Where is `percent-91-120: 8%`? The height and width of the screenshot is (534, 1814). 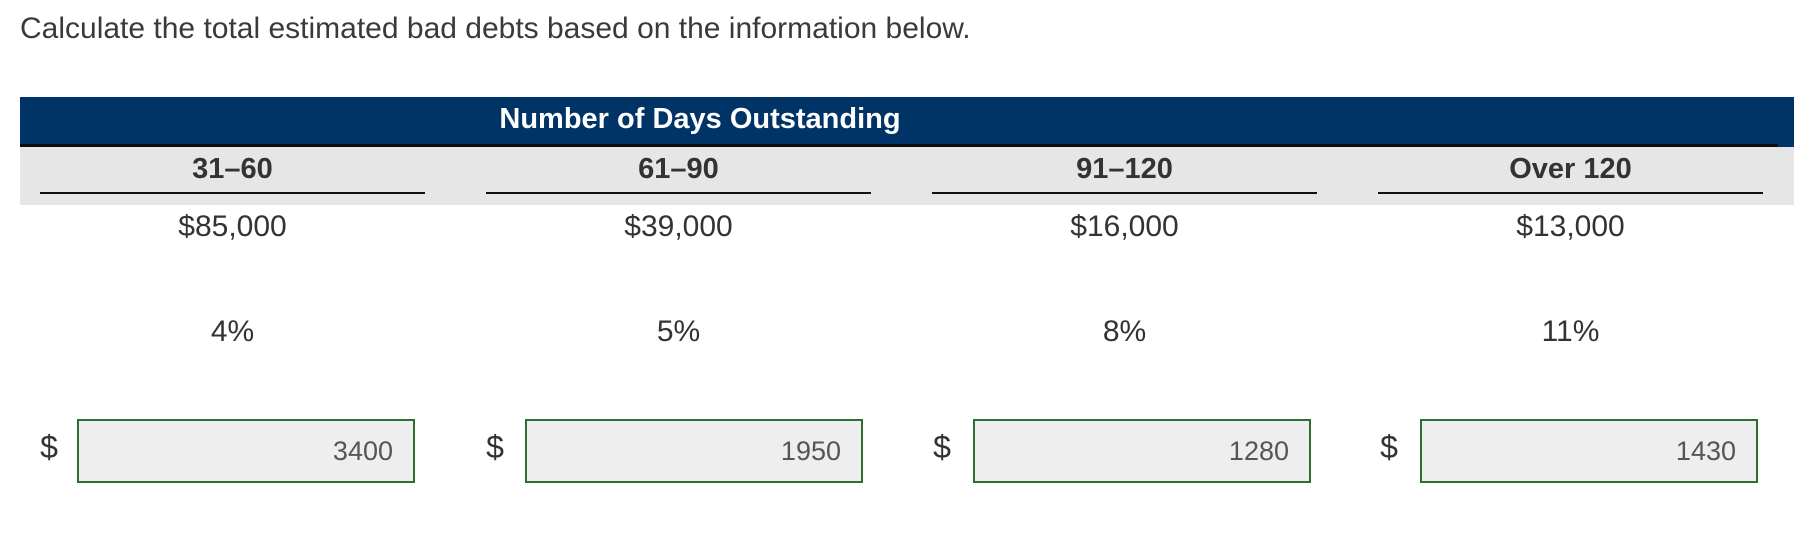
percent-91-120: 8% is located at coordinates (1124, 331).